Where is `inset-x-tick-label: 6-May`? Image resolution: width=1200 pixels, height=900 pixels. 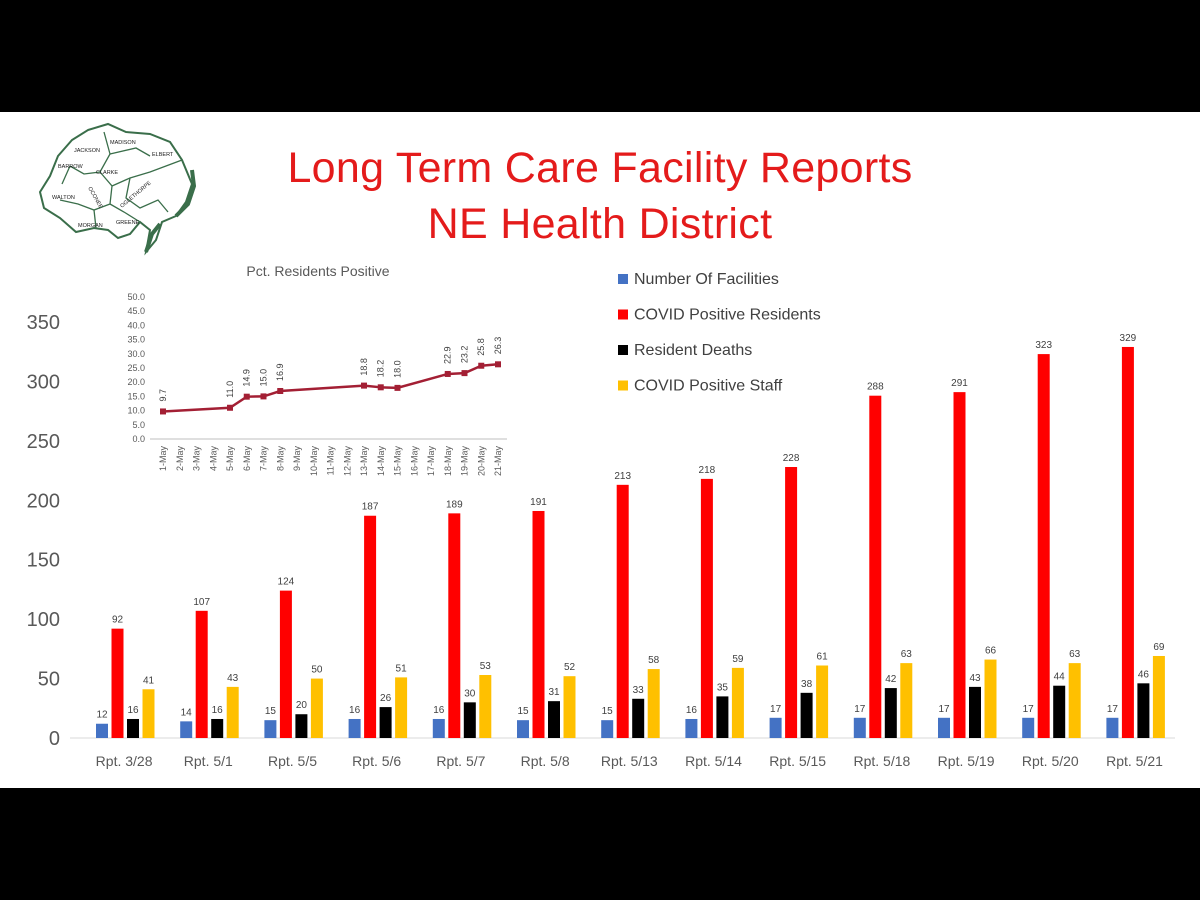 inset-x-tick-label: 6-May is located at coordinates (247, 459).